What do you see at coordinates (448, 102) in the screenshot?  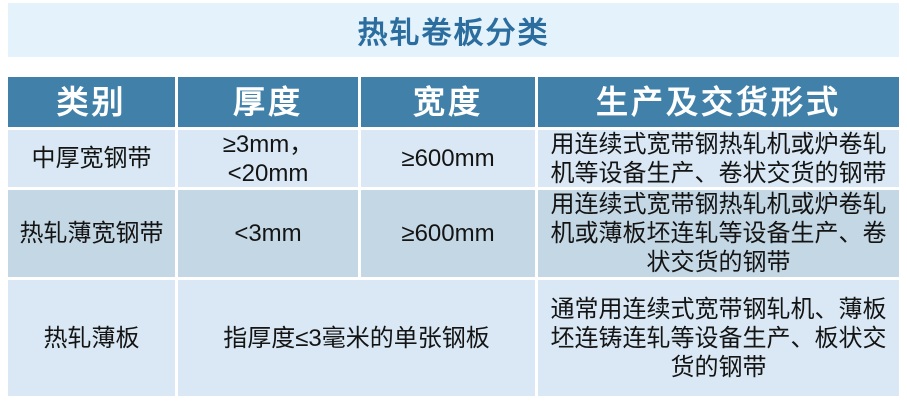 I see `column-header-width: 宽度` at bounding box center [448, 102].